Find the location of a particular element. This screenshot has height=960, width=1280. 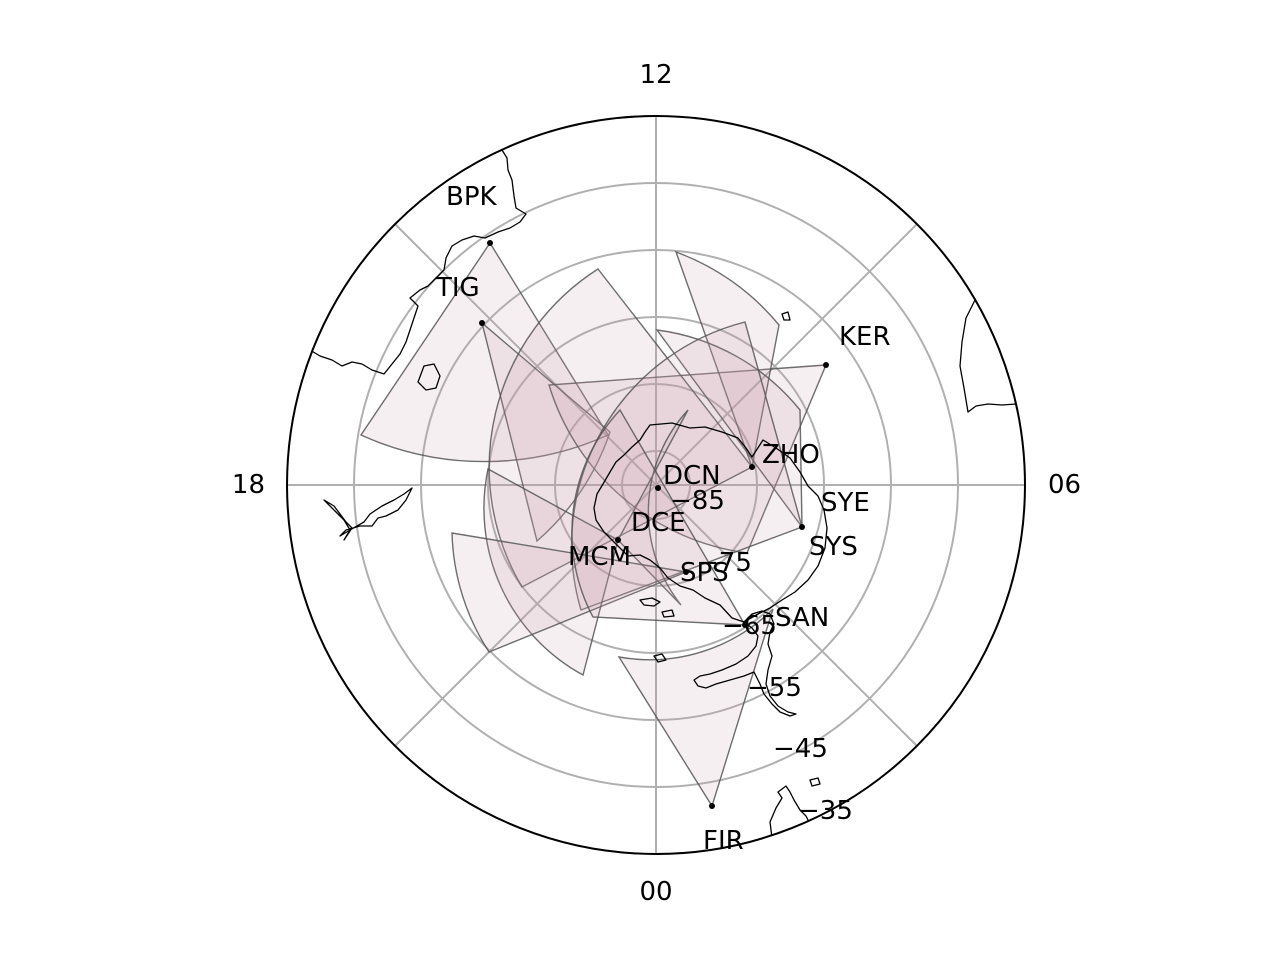

ross-sea-islands-coastline is located at coordinates (657, 630).